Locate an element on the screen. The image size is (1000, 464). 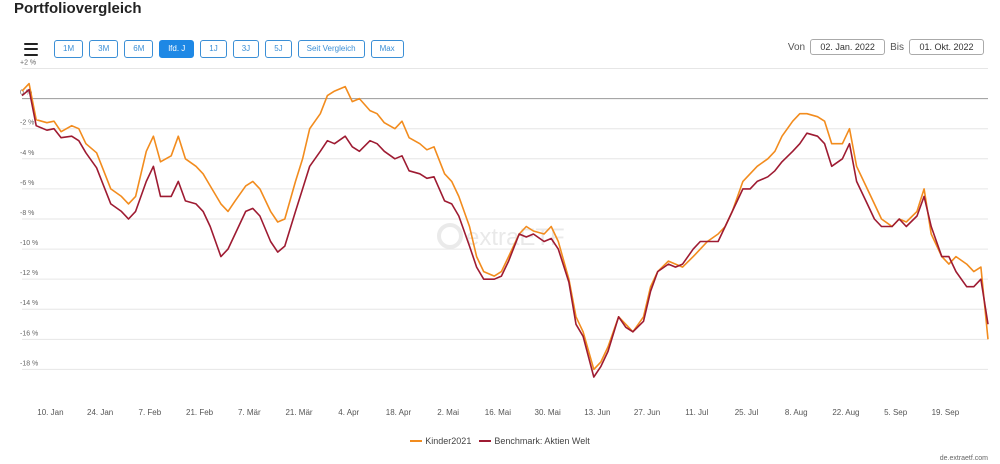
x-tick-label: 18. Apr is located at coordinates (399, 412).